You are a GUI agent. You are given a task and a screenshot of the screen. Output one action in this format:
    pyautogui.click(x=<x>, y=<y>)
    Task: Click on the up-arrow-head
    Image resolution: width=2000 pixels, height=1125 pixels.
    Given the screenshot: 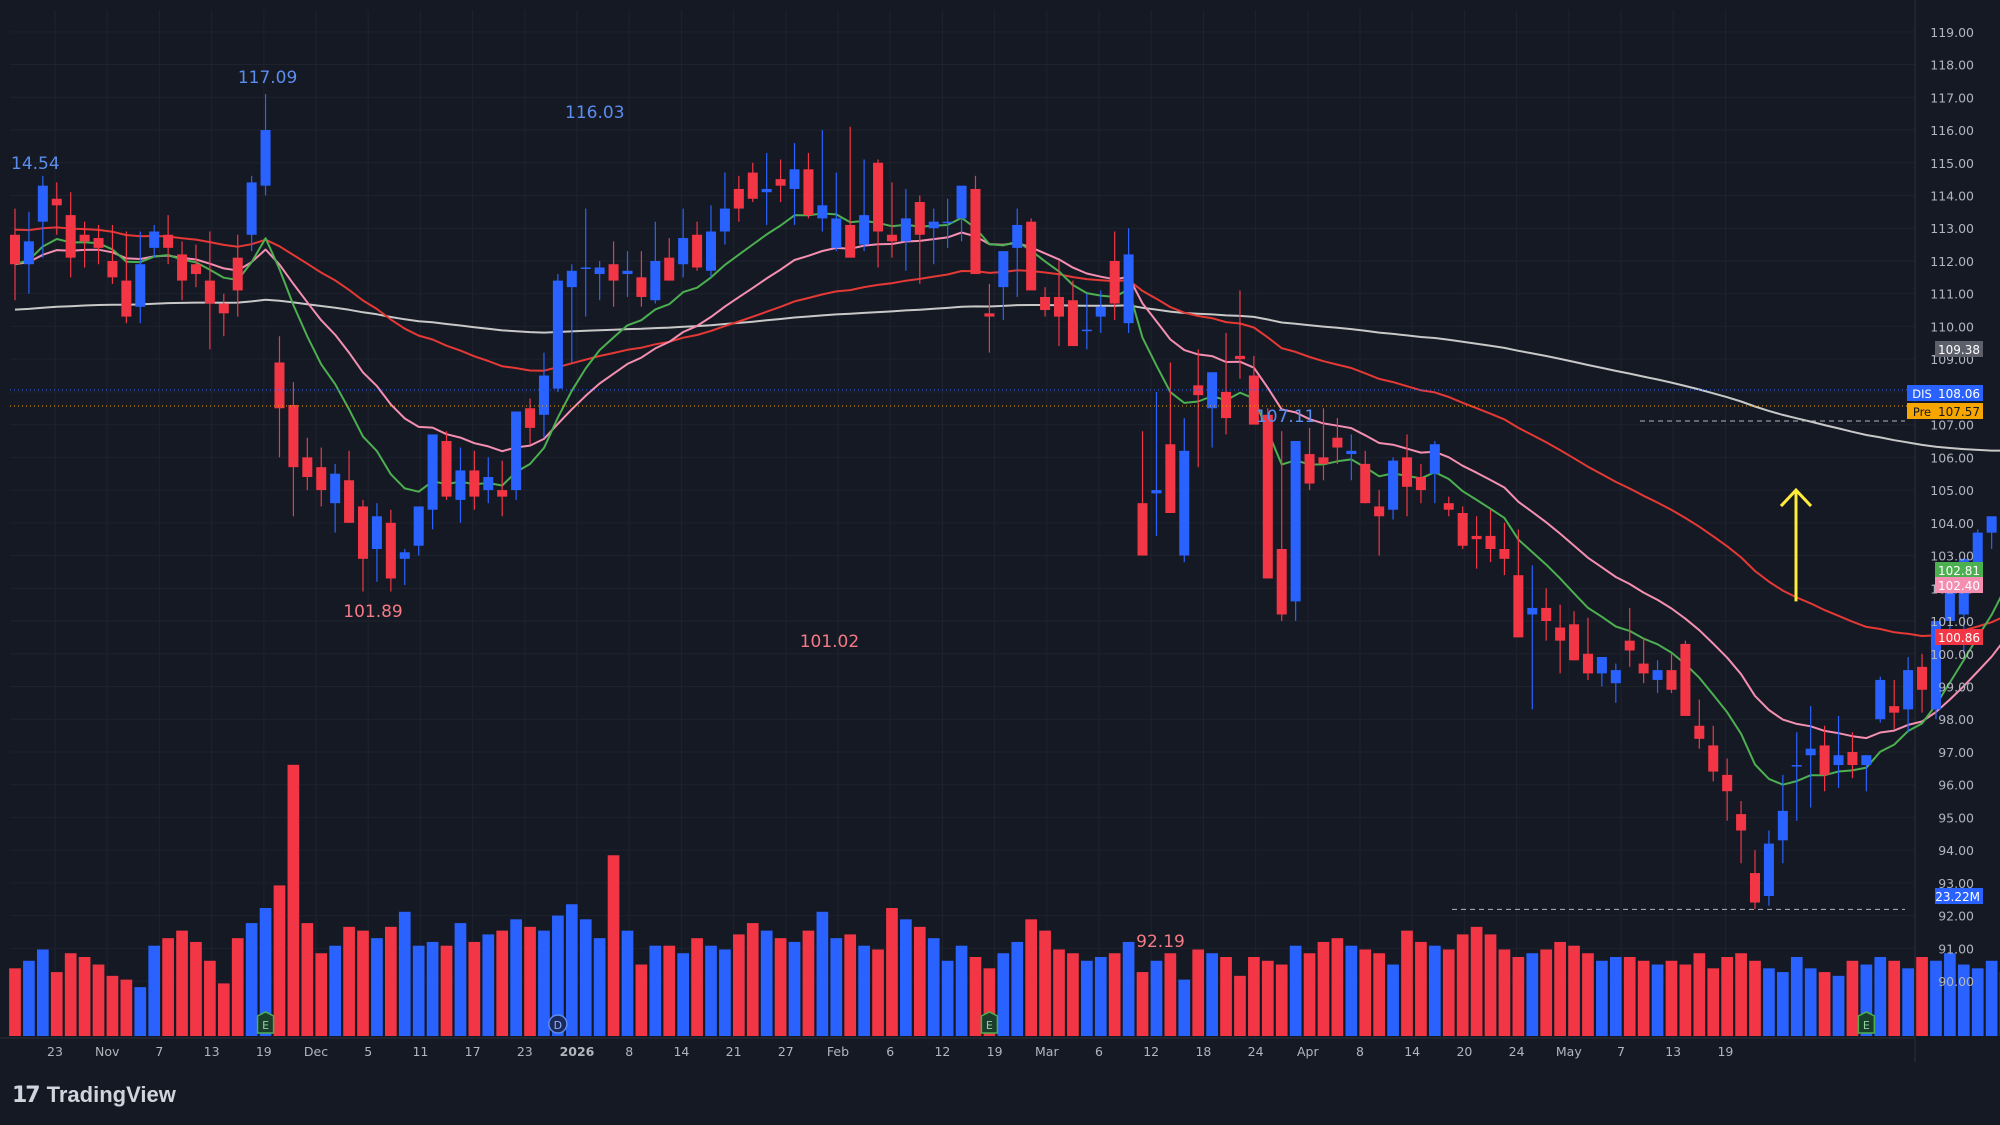 What is the action you would take?
    pyautogui.click(x=1796, y=497)
    